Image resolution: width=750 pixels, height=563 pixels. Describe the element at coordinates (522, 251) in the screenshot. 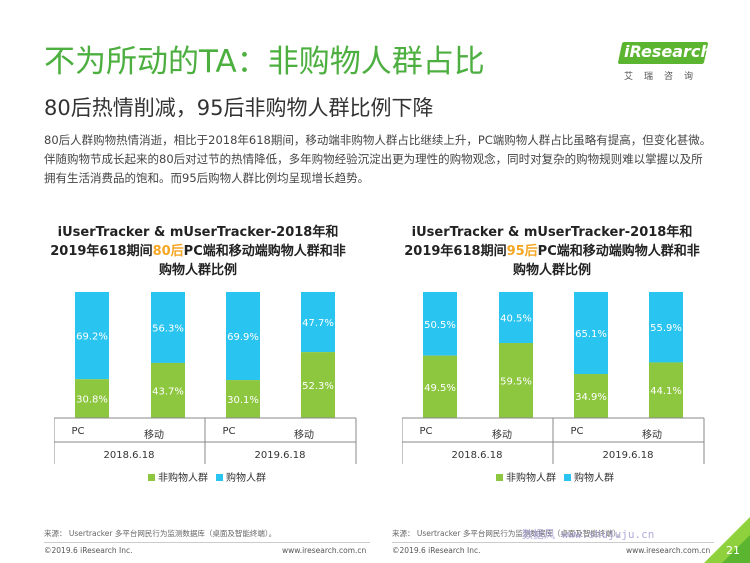

I see `chart-title-highlight: 95后` at that location.